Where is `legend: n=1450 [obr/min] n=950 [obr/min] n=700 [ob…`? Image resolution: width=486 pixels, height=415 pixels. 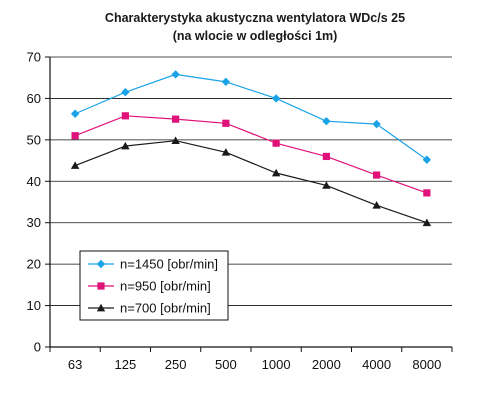
legend: n=1450 [obr/min] n=950 [obr/min] n=700 [ob… is located at coordinates (154, 285).